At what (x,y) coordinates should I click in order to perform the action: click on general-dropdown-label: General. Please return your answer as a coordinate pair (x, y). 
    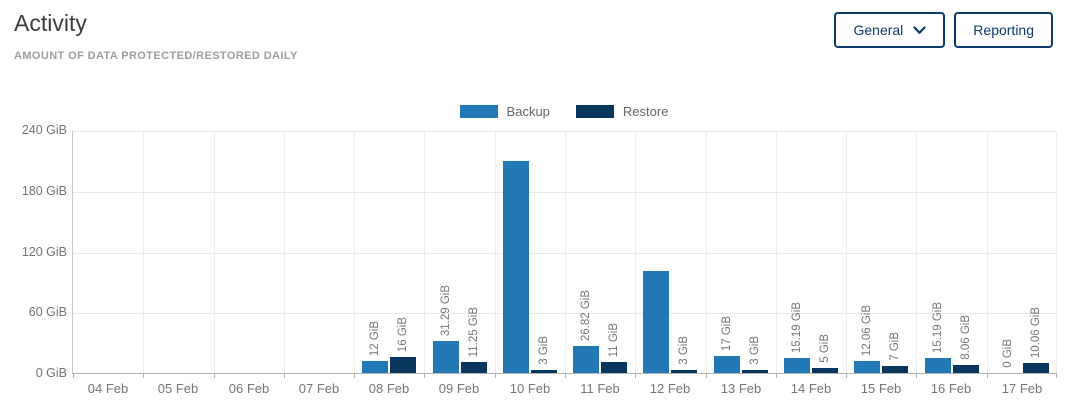
    Looking at the image, I should click on (878, 30).